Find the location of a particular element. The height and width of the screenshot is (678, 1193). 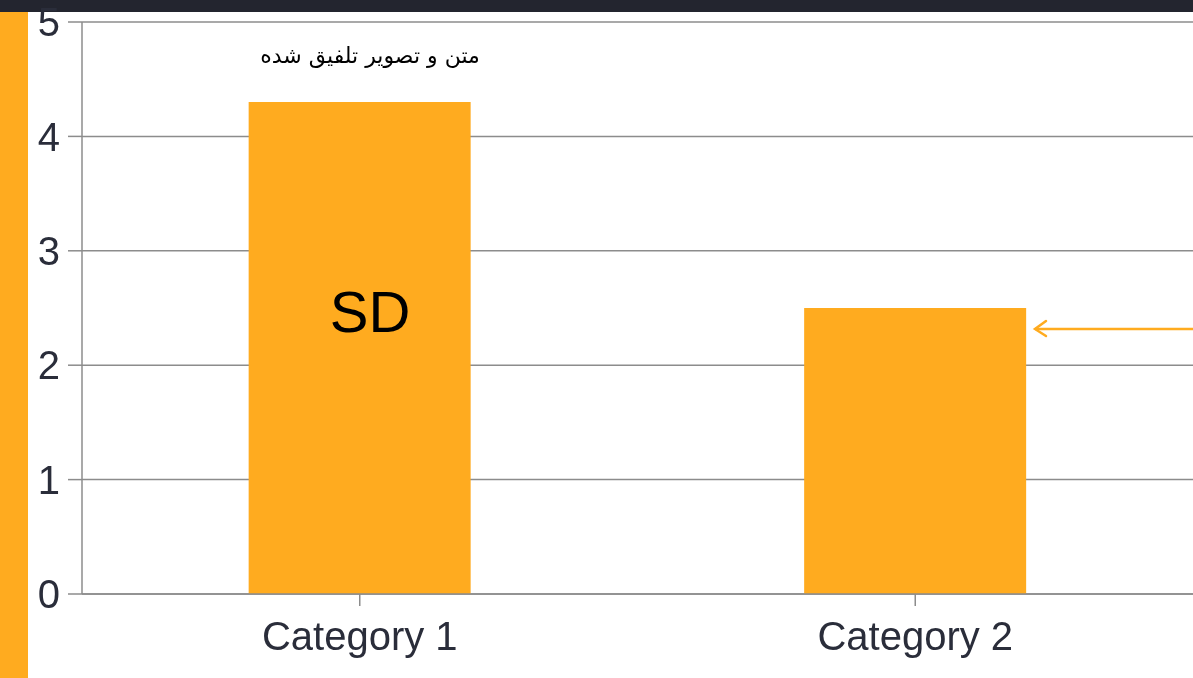

x-tick-label: Category 1 is located at coordinates (359, 636).